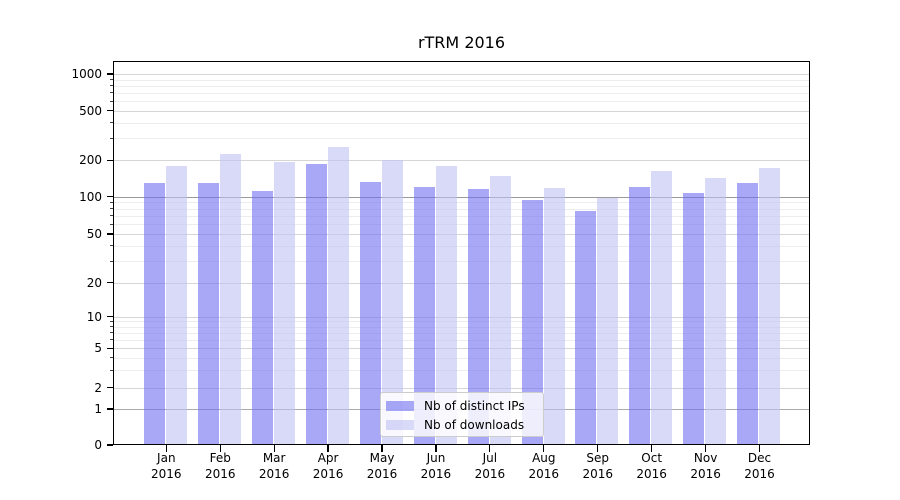 Image resolution: width=900 pixels, height=500 pixels. I want to click on y-tick-label: 200, so click(90, 160).